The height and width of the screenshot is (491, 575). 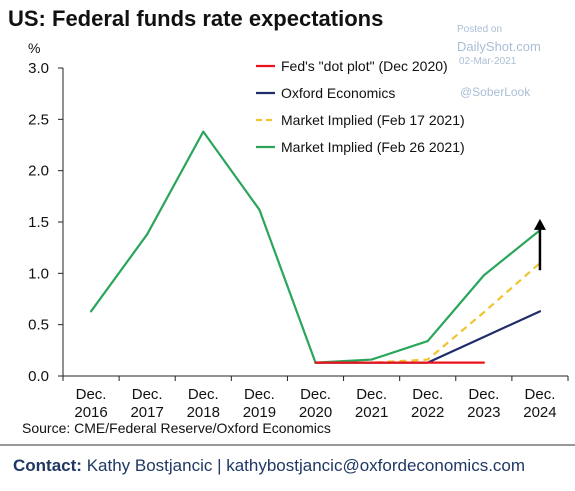 What do you see at coordinates (38, 171) in the screenshot?
I see `y-tick-label: 2.0` at bounding box center [38, 171].